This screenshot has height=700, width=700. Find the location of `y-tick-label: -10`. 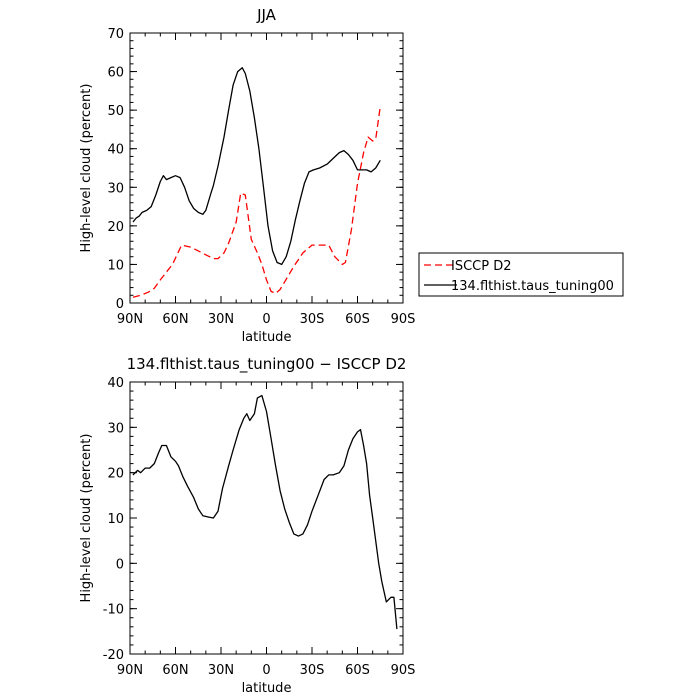

y-tick-label: -10 is located at coordinates (113, 610).